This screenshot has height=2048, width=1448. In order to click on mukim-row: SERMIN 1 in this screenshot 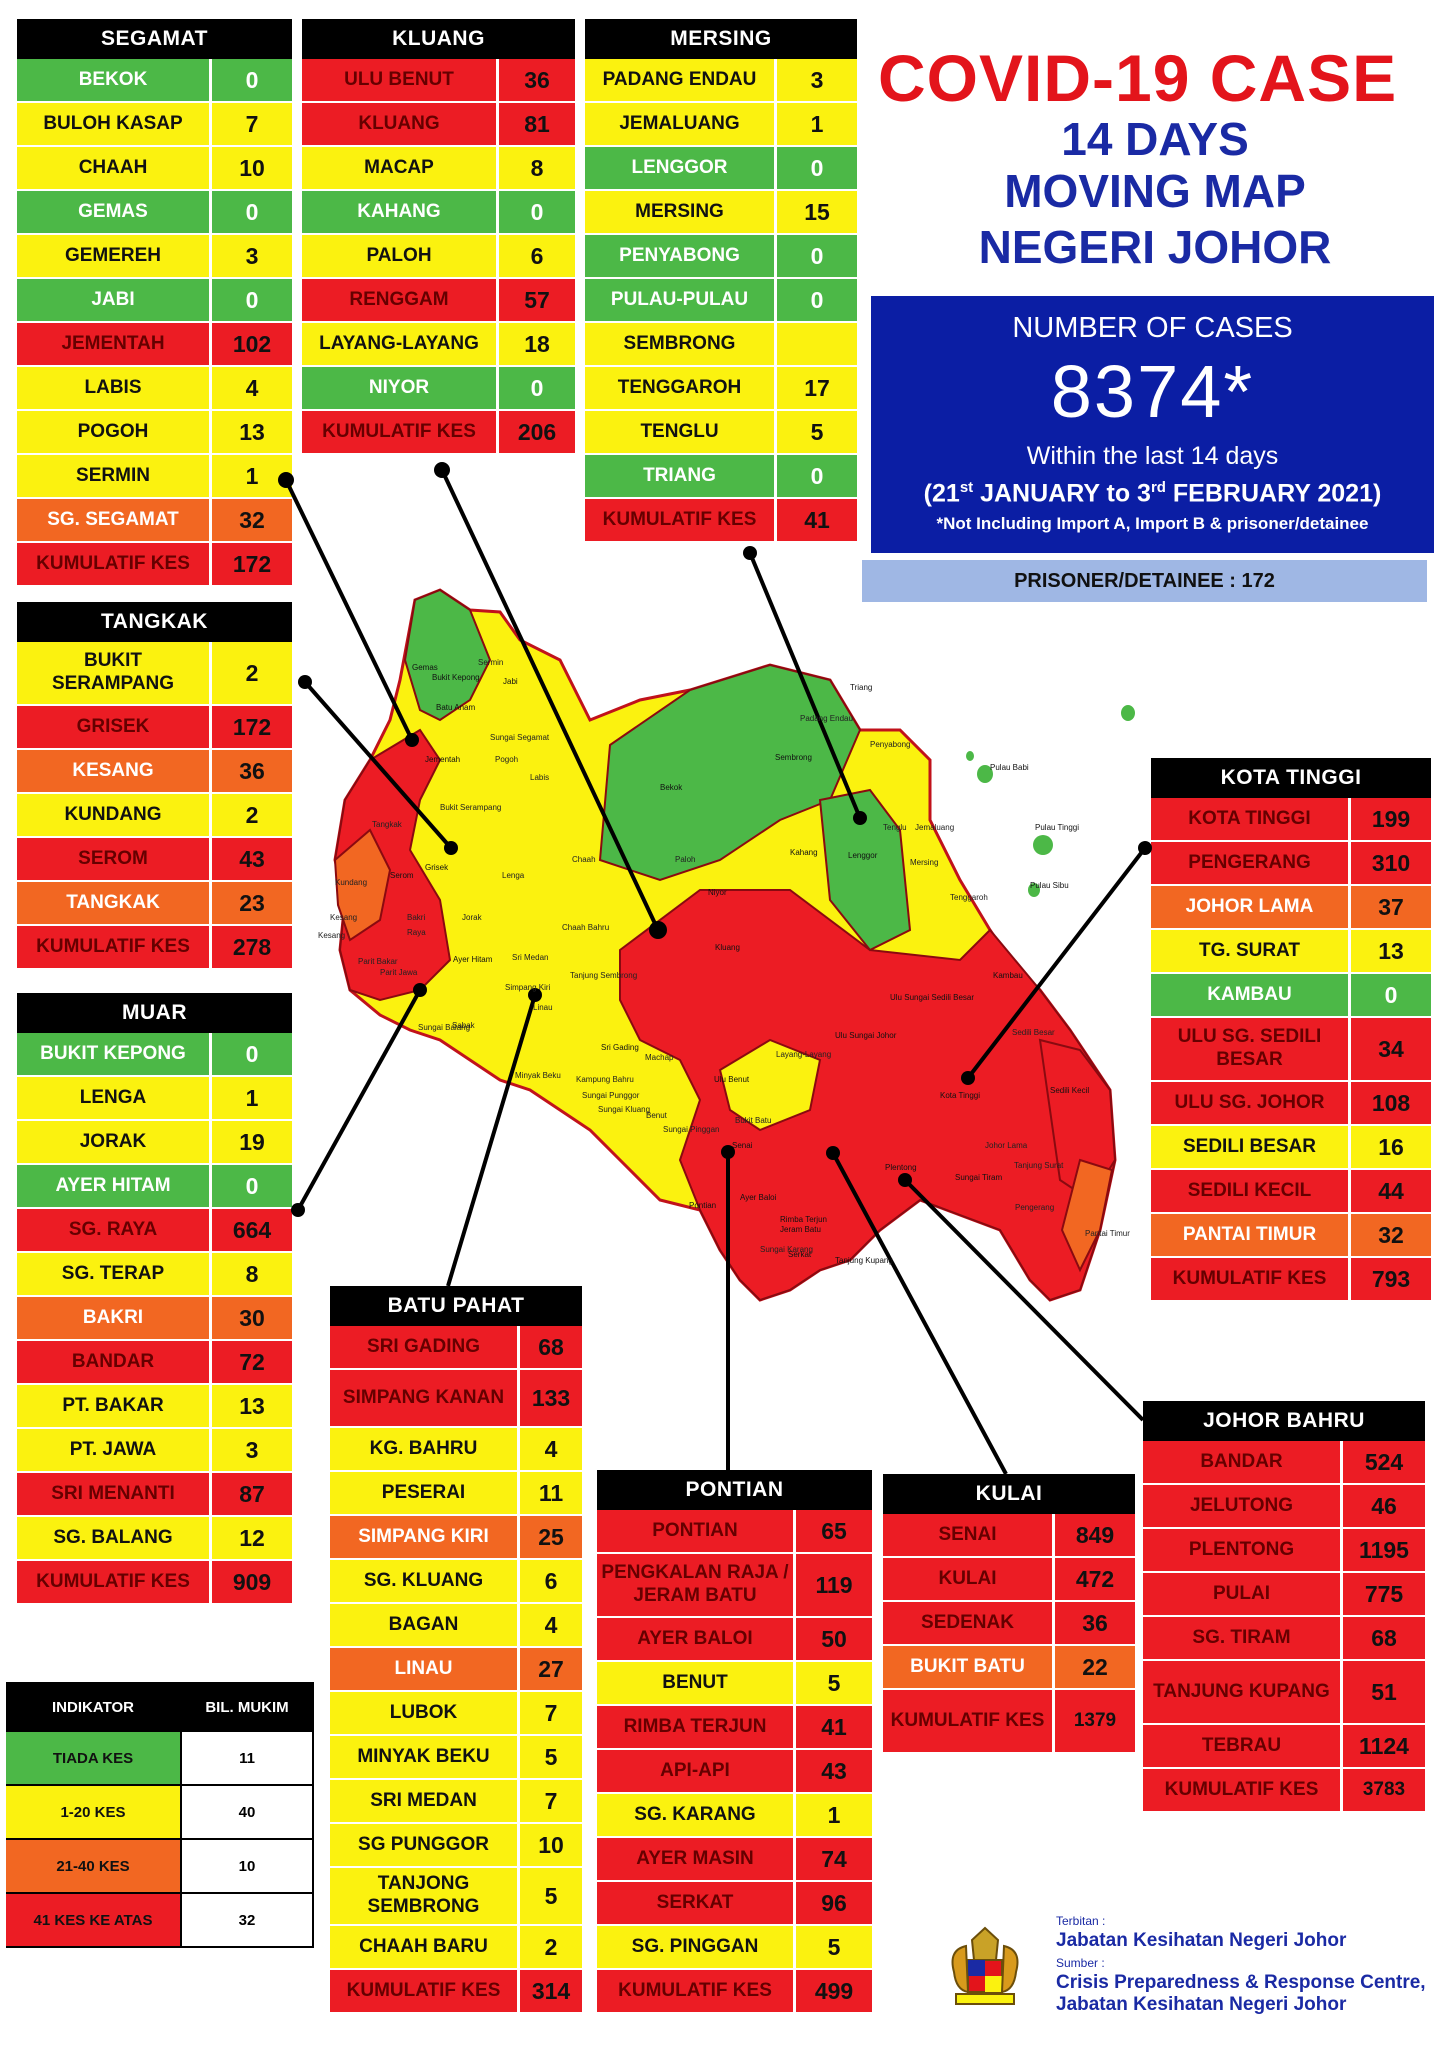, I will do `click(154, 477)`.